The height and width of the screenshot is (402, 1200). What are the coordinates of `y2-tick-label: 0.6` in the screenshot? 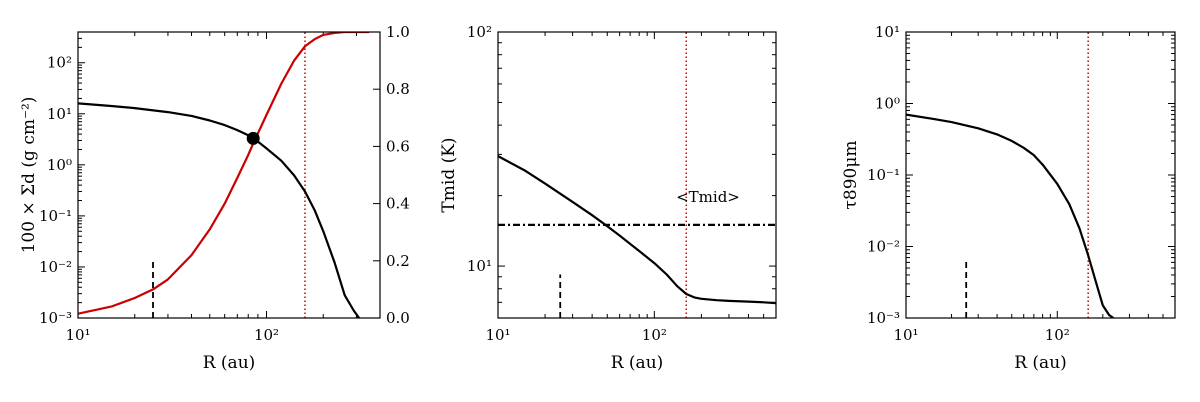 It's located at (398, 146).